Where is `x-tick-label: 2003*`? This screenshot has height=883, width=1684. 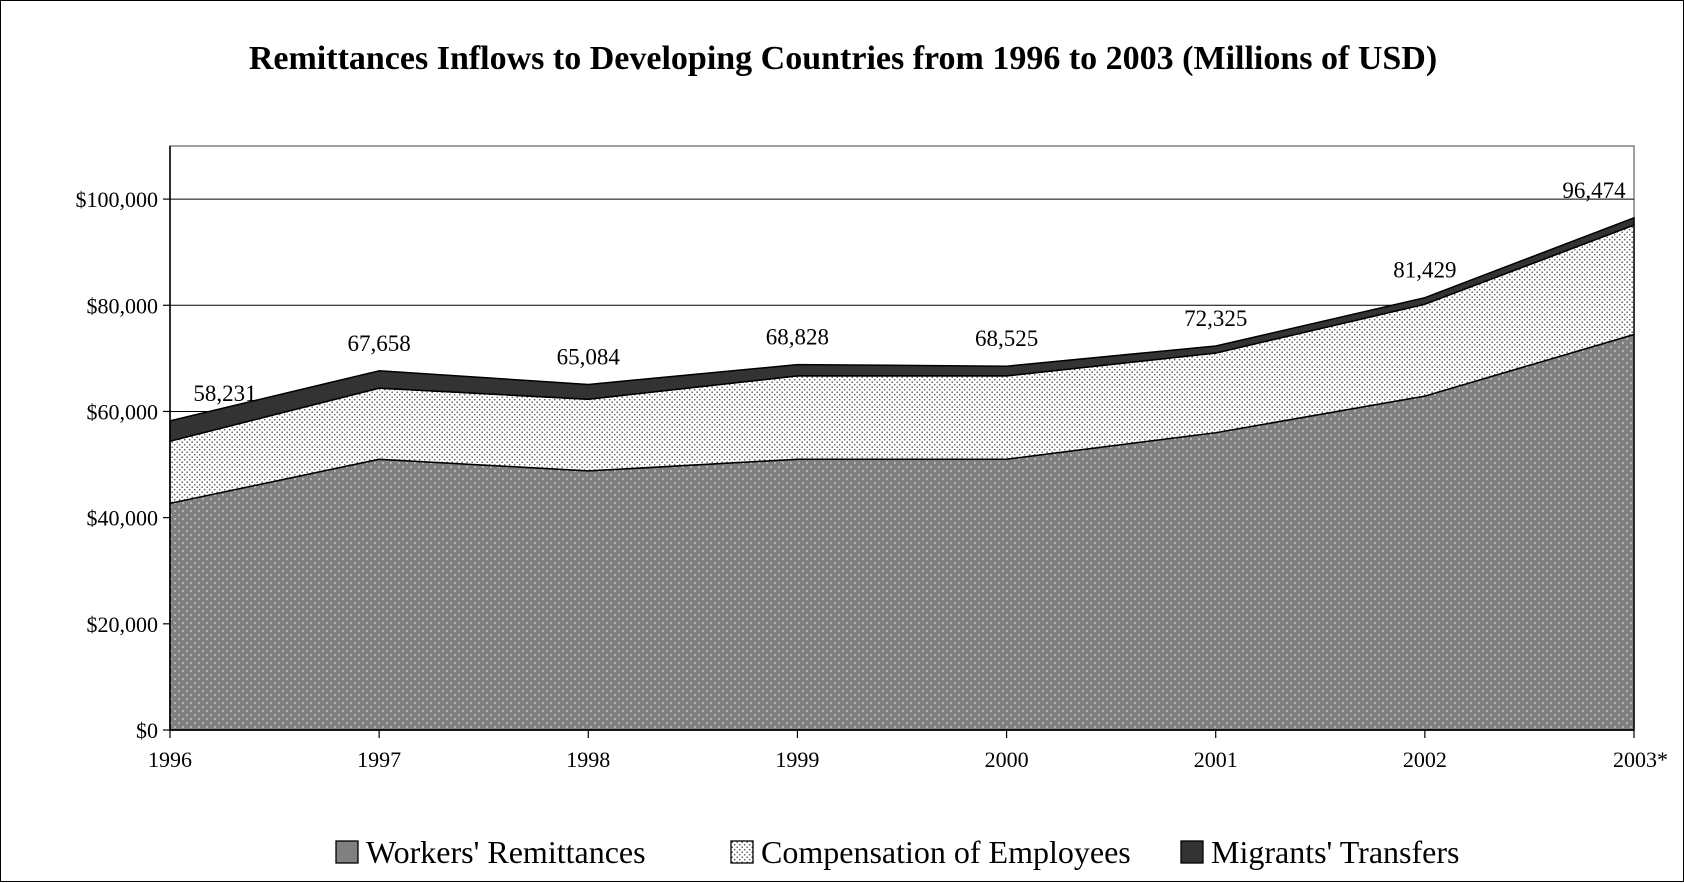 x-tick-label: 2003* is located at coordinates (1640, 759).